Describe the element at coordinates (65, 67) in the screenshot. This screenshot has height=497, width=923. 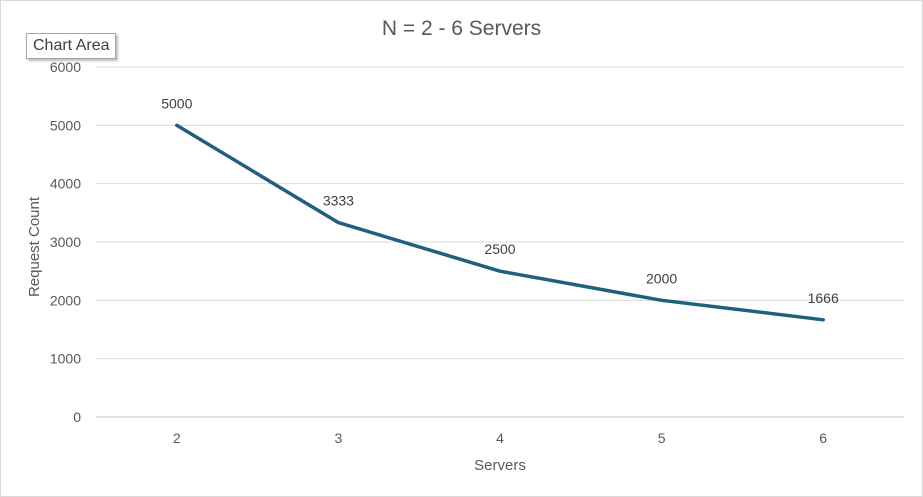
I see `y-tick-label: 6000` at that location.